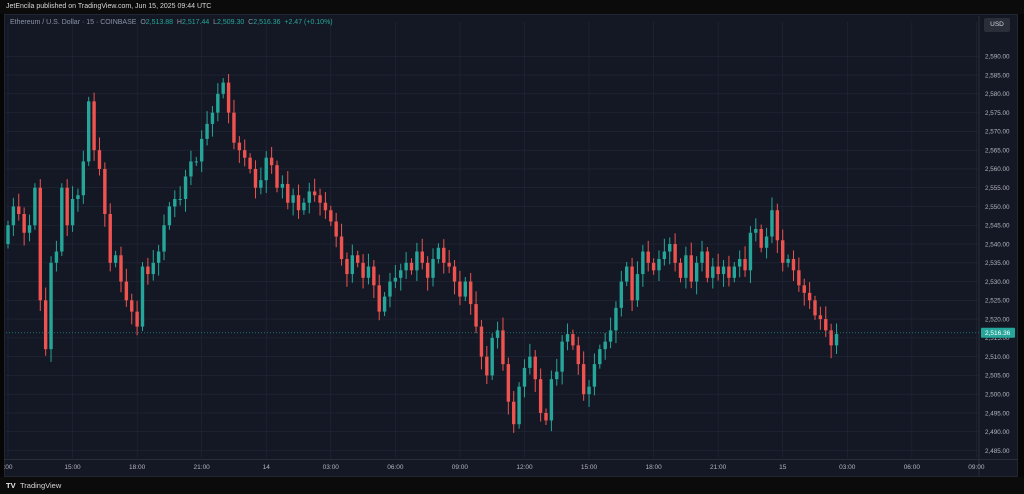 Image resolution: width=1024 pixels, height=494 pixels. I want to click on x-tick-label: 06:00, so click(912, 467).